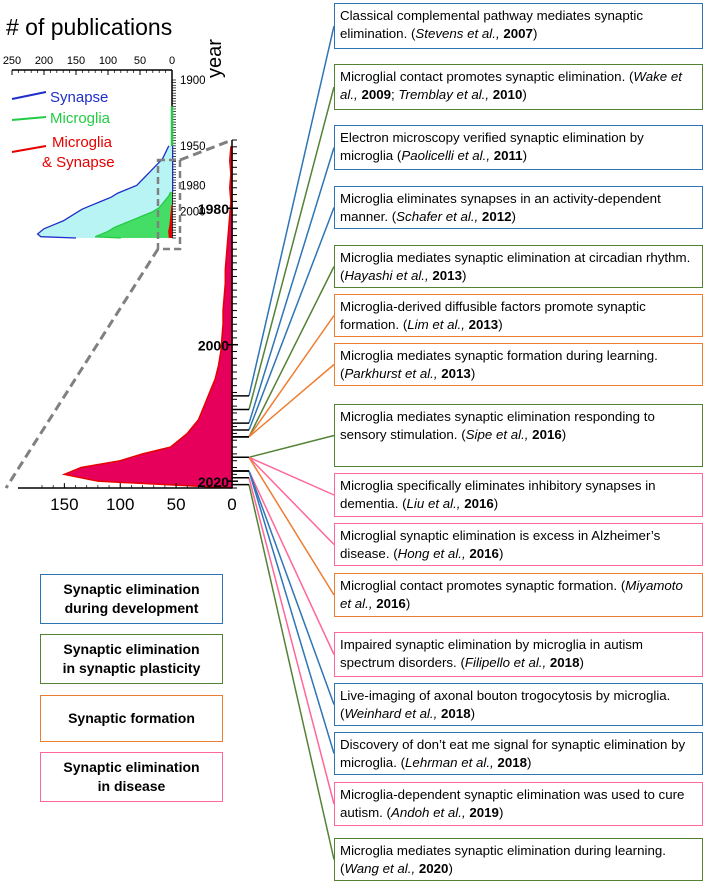  What do you see at coordinates (79, 97) in the screenshot?
I see `legend-synapse: Synapse` at bounding box center [79, 97].